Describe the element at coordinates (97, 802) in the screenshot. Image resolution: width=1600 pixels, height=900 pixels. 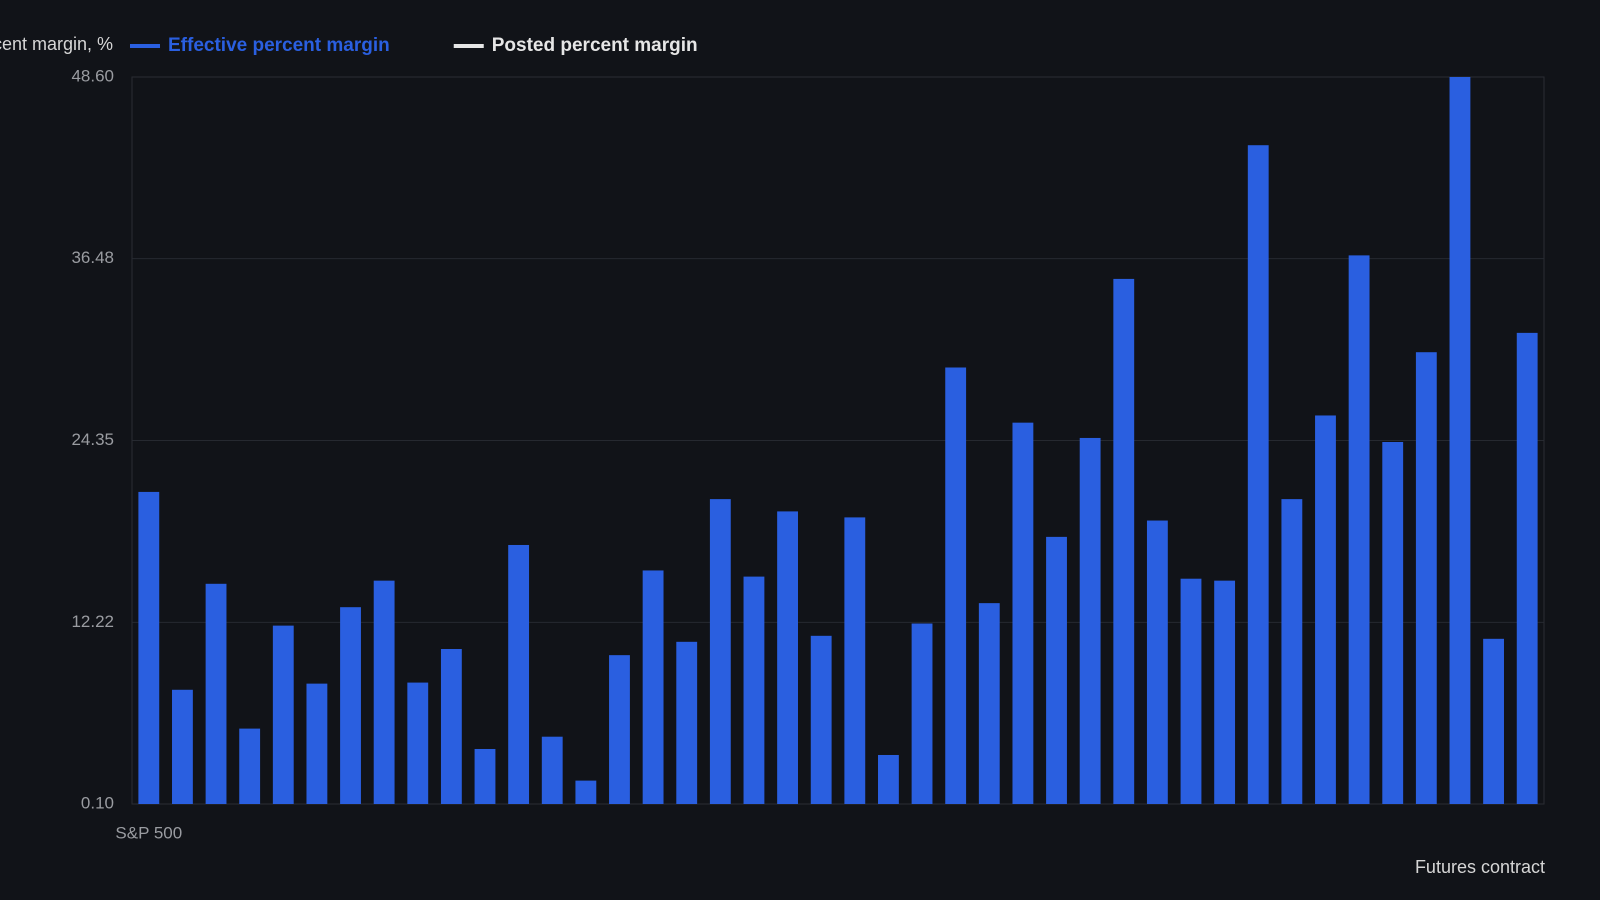
I see `y-tick-label: 0.10` at that location.